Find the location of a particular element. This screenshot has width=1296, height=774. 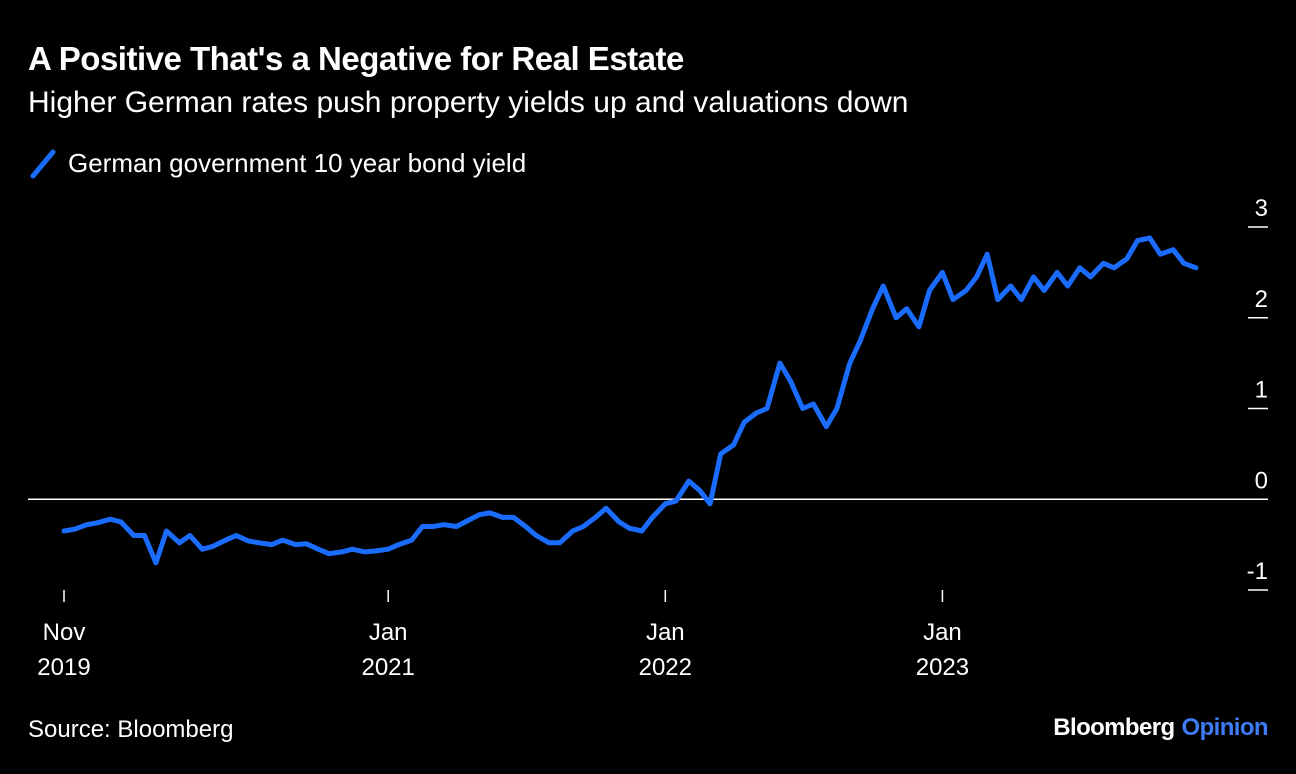

x-tick: Jan 2022 is located at coordinates (665, 635).